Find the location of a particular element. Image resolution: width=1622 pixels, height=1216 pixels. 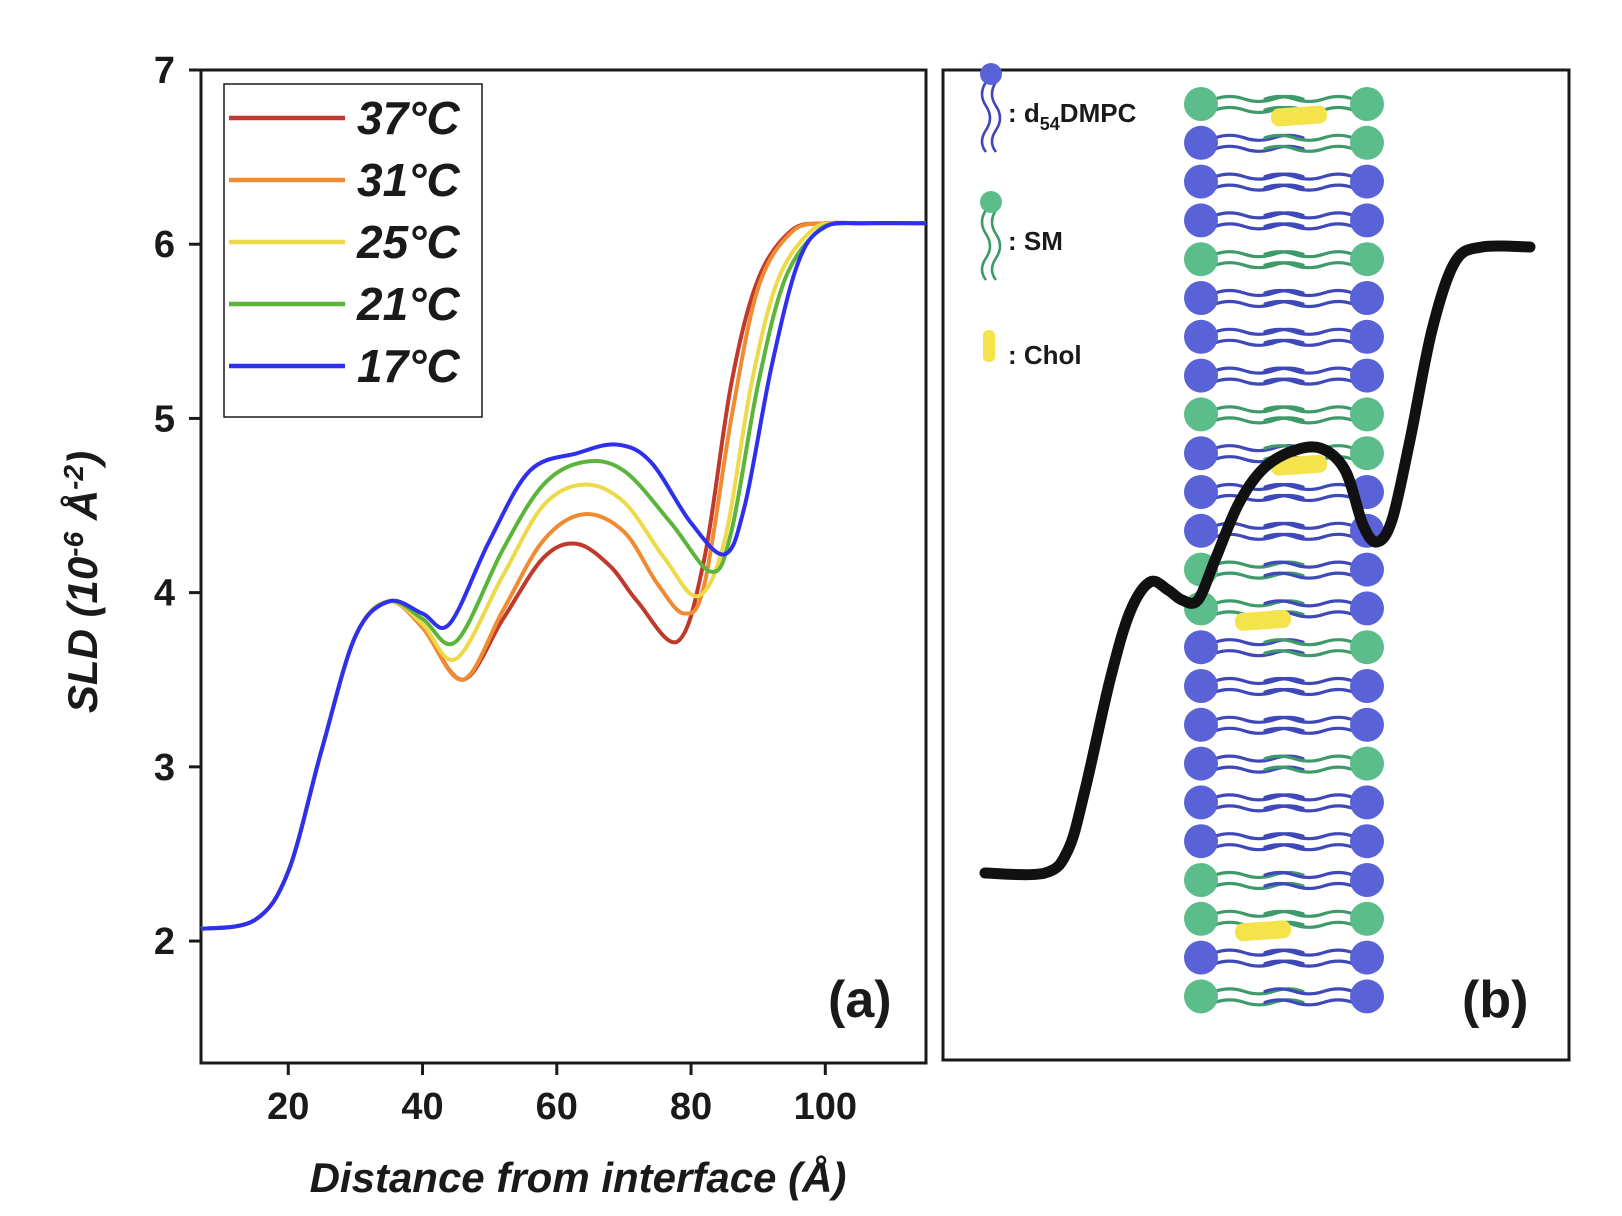

schematic-key: : d54DMPC : SM : Chol is located at coordinates (1058, 216).